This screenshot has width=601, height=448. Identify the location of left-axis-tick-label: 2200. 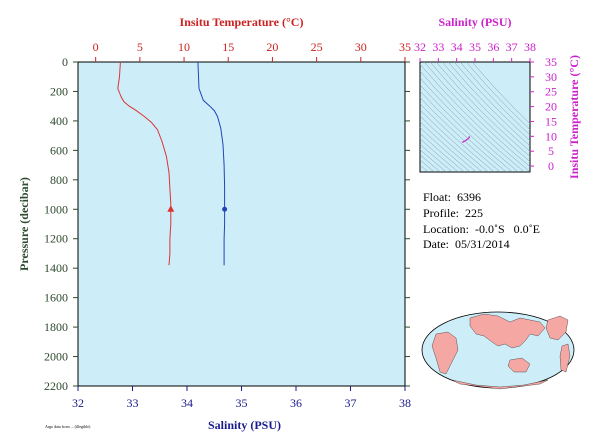
(56, 386).